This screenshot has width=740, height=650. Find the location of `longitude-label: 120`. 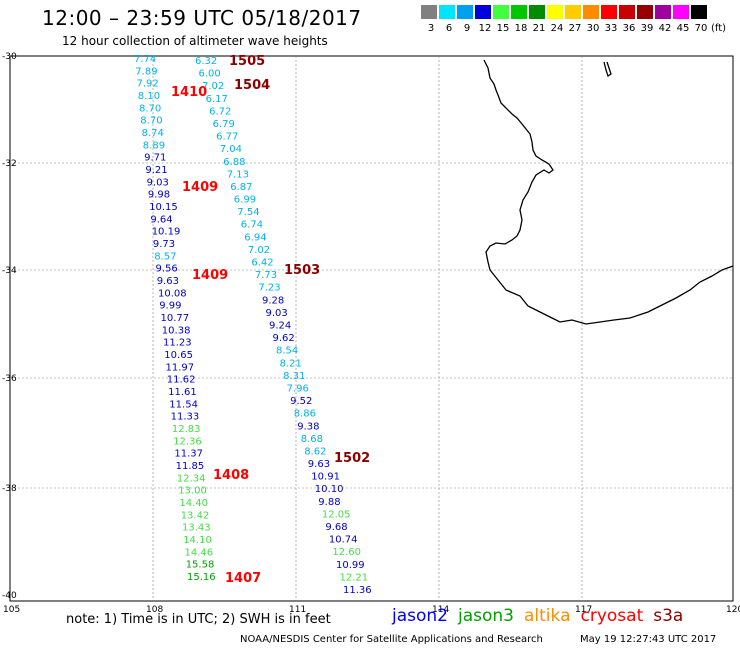

longitude-label: 120 is located at coordinates (733, 610).